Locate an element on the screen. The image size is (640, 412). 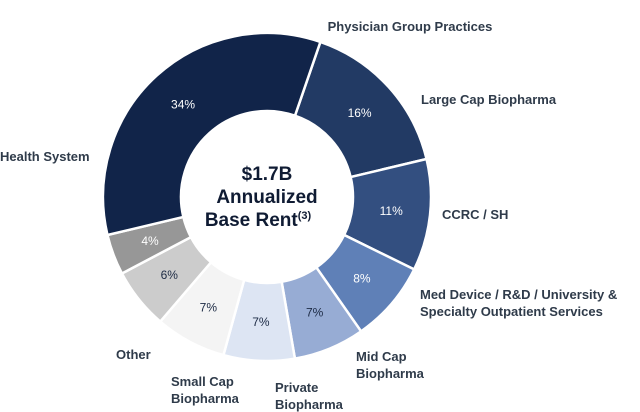
slice-label-line: Physician Group Practices is located at coordinates (410, 26).